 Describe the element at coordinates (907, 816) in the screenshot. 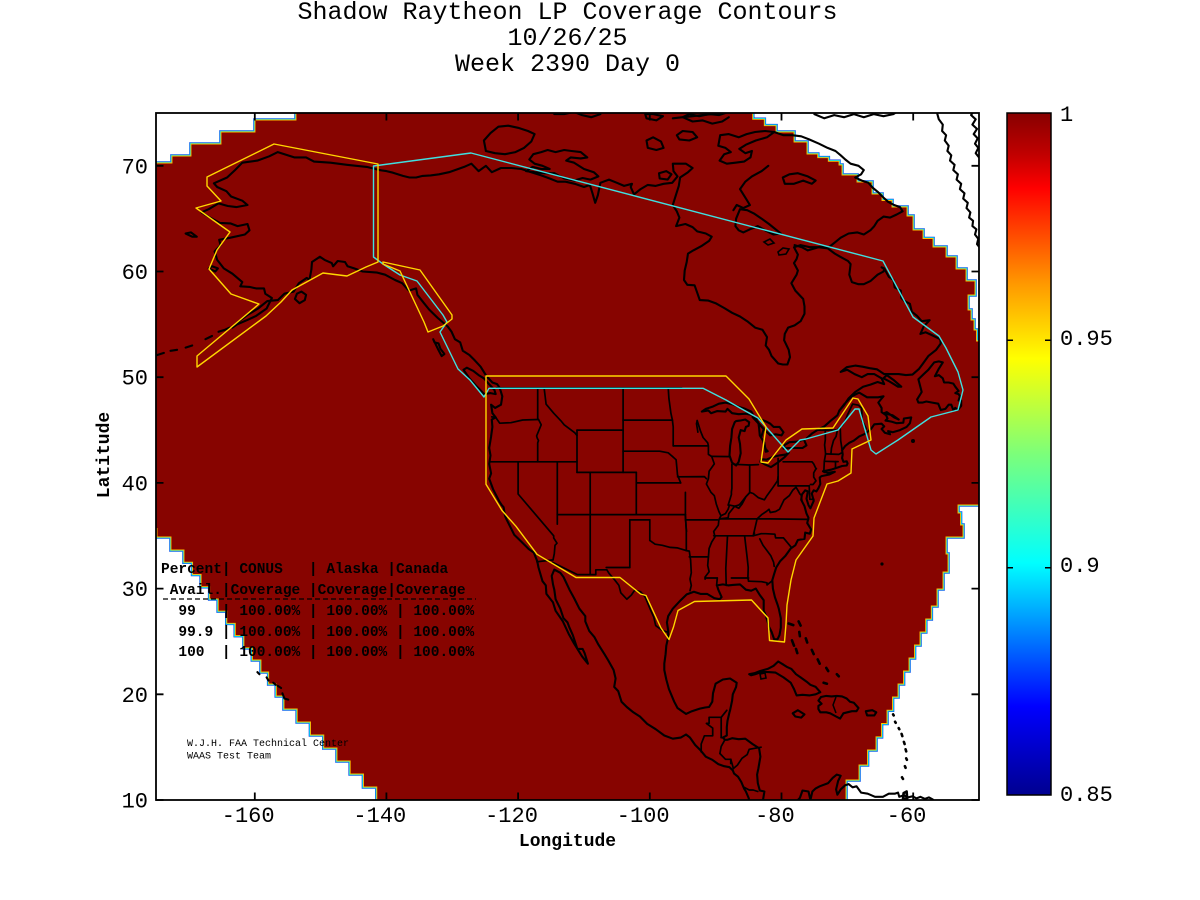

I see `svg-text: -60` at that location.